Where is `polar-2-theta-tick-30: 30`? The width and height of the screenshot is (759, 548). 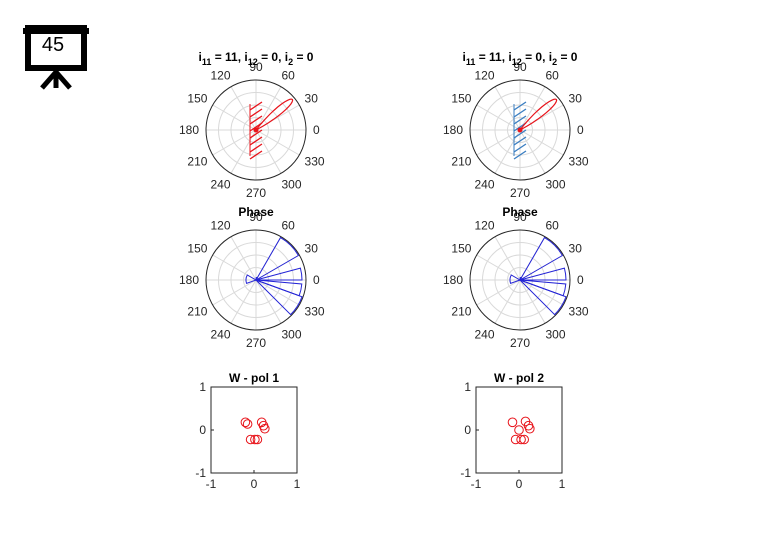
polar-2-theta-tick-30: 30 is located at coordinates (576, 99).